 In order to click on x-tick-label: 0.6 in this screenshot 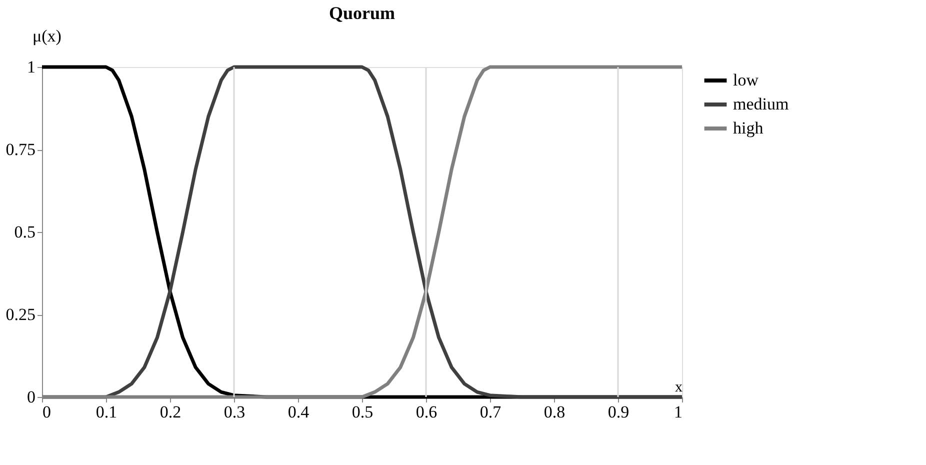, I will do `click(427, 412)`.